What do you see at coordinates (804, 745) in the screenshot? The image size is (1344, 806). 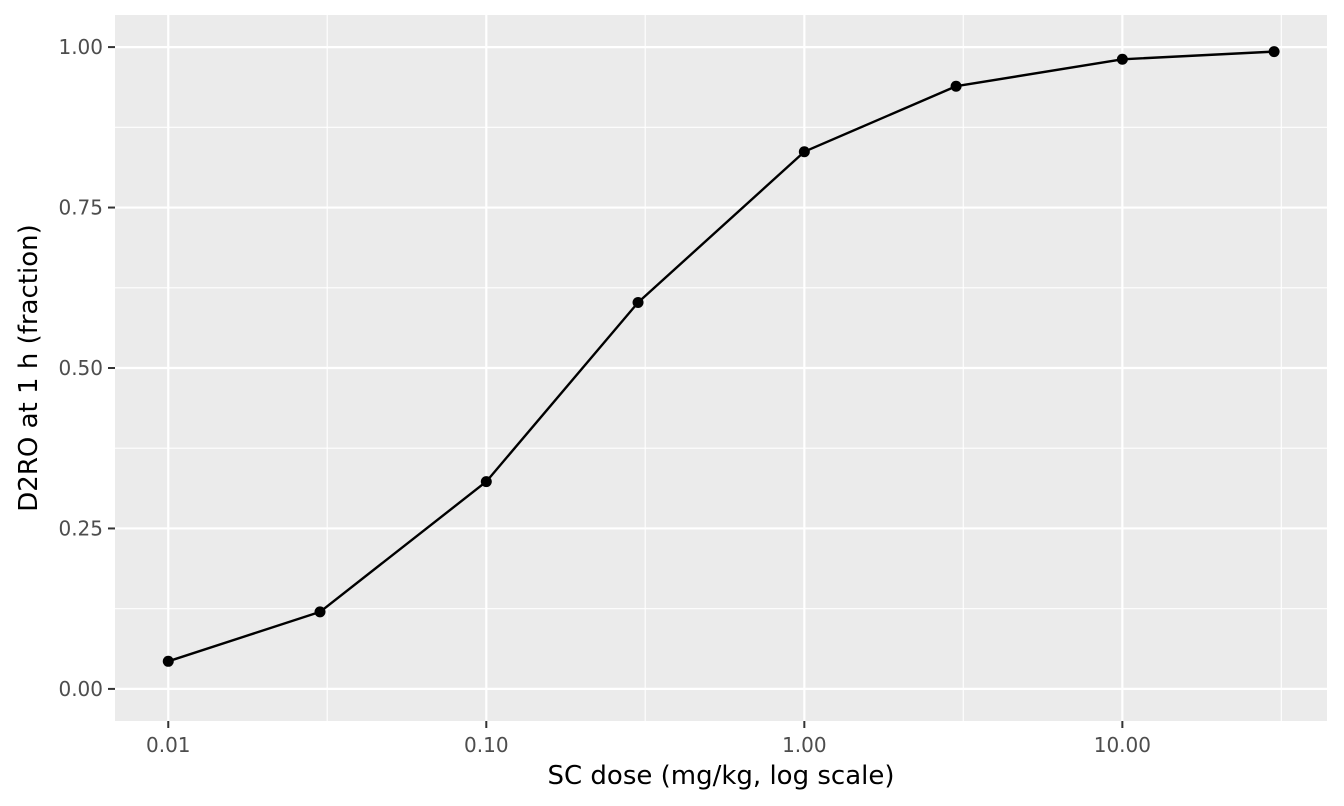 I see `x-tick-label: 1.00` at bounding box center [804, 745].